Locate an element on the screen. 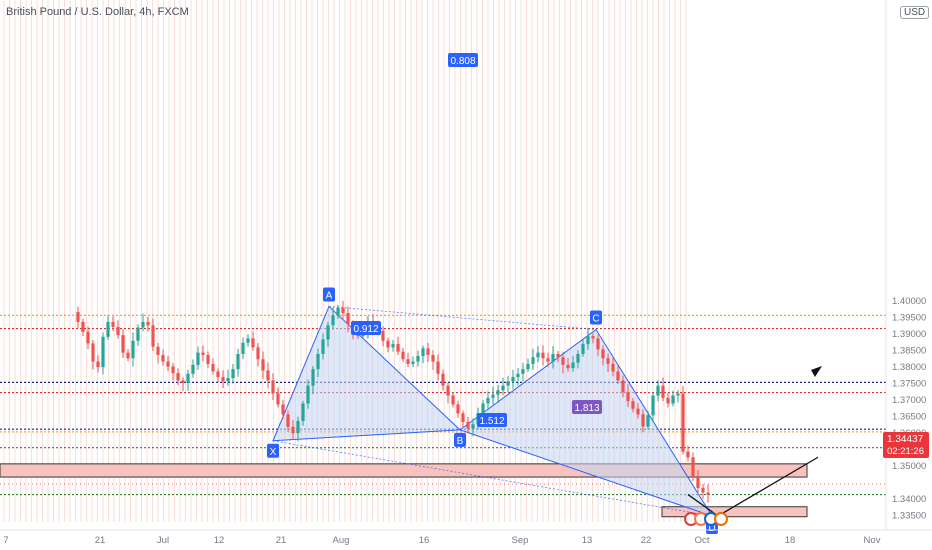 The width and height of the screenshot is (932, 550). currency-badge: USD is located at coordinates (915, 12).